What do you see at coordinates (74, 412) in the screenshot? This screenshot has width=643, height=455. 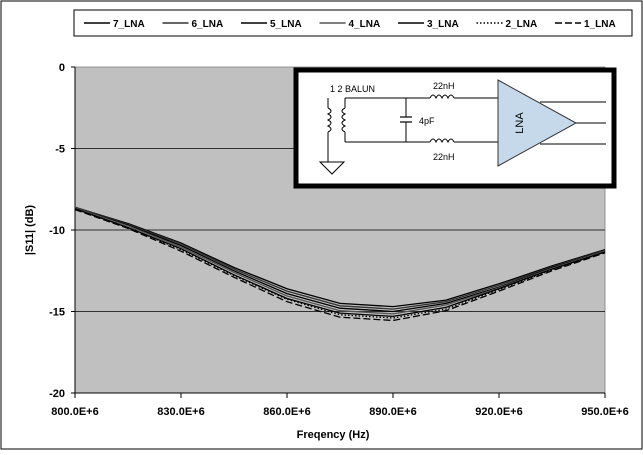 I see `x-tick-label: 800.0E+6` at bounding box center [74, 412].